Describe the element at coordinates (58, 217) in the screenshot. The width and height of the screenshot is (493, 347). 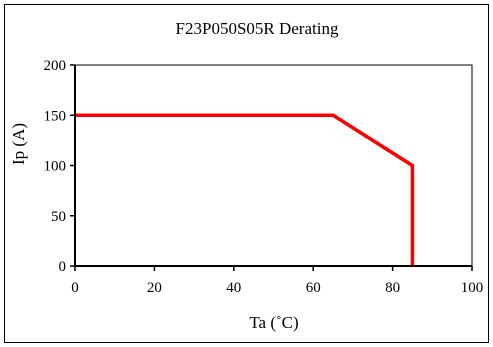
I see `y-tick-label: 50` at that location.